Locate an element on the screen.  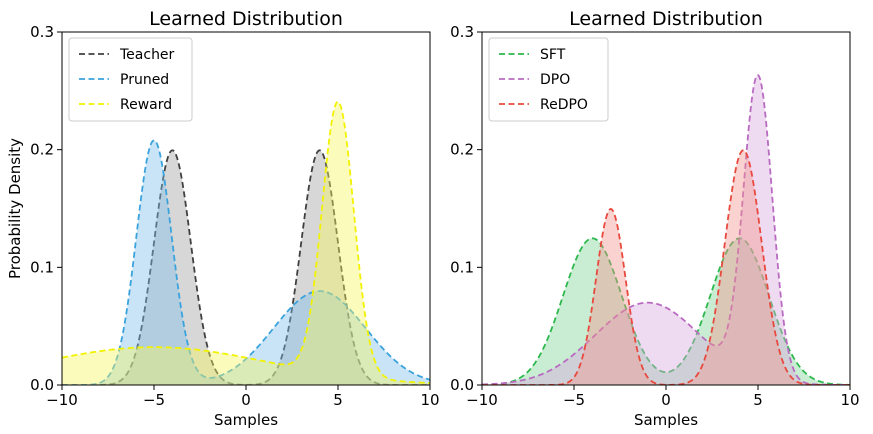
legend-label-pruned: Pruned is located at coordinates (144, 80).